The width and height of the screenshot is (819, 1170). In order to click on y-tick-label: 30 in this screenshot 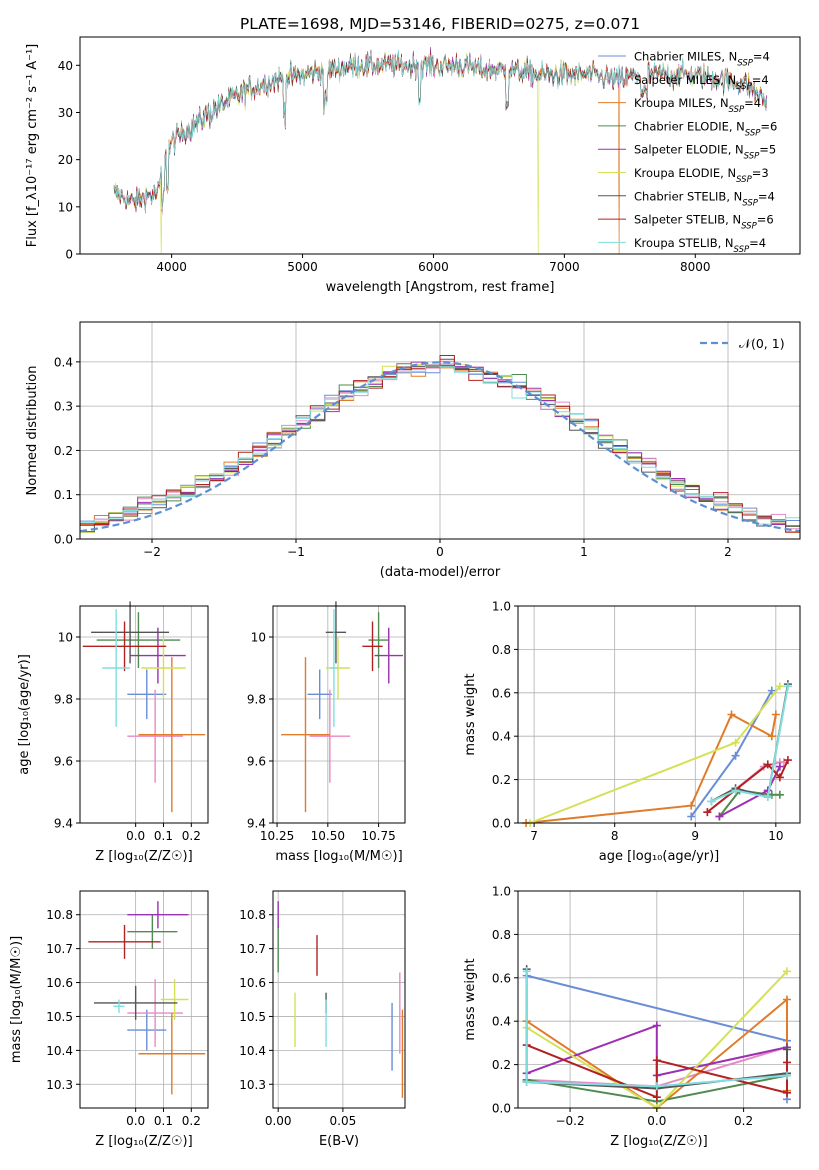, I will do `click(65, 113)`.